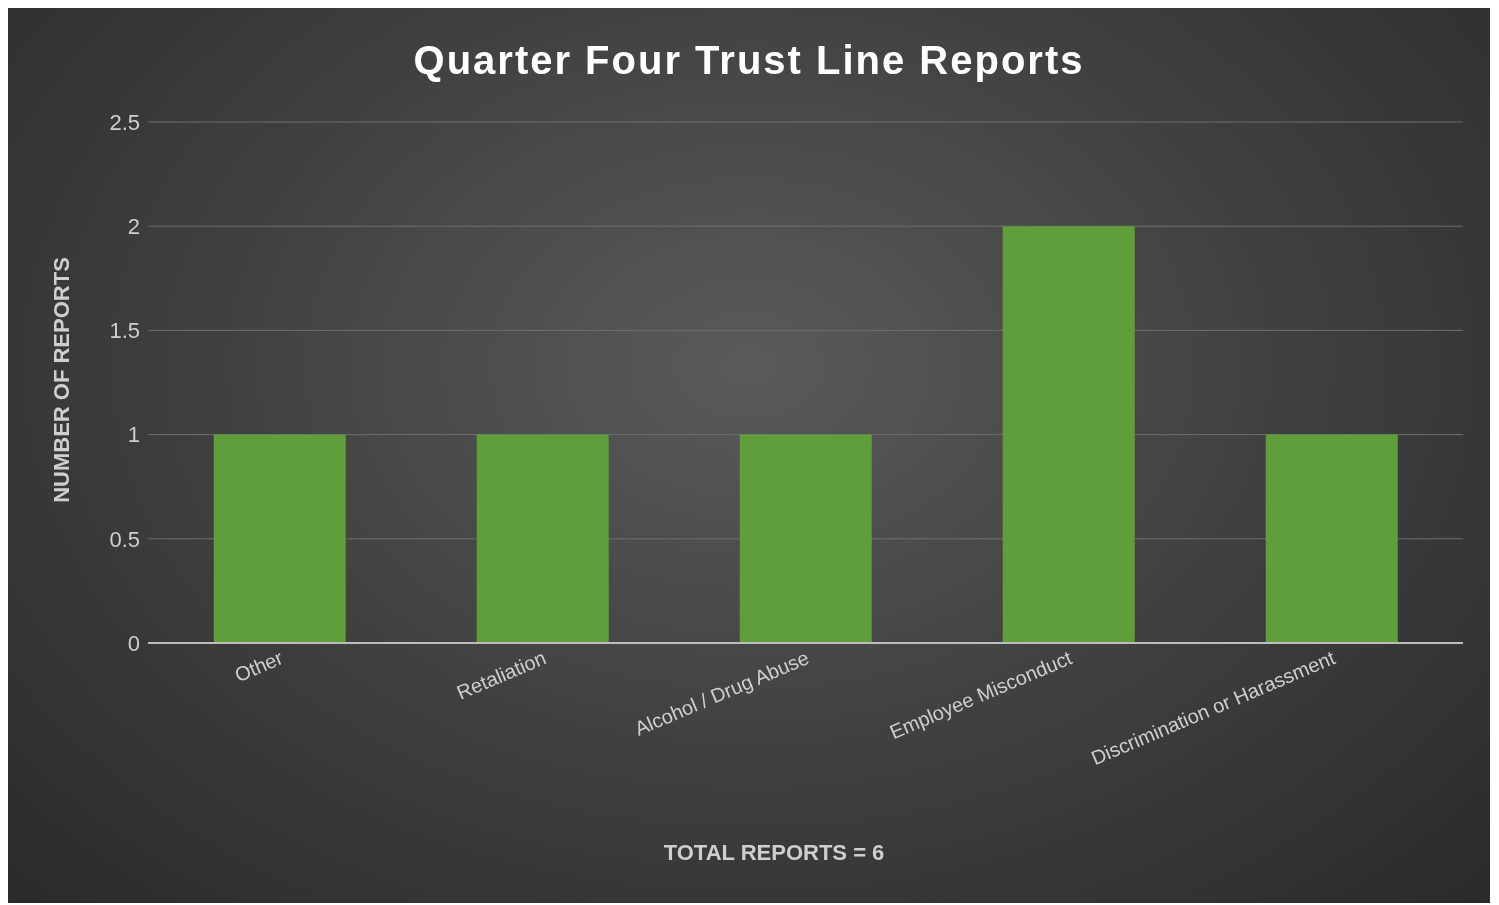 The width and height of the screenshot is (1499, 905). Describe the element at coordinates (133, 435) in the screenshot. I see `y-tick-label: 1` at that location.